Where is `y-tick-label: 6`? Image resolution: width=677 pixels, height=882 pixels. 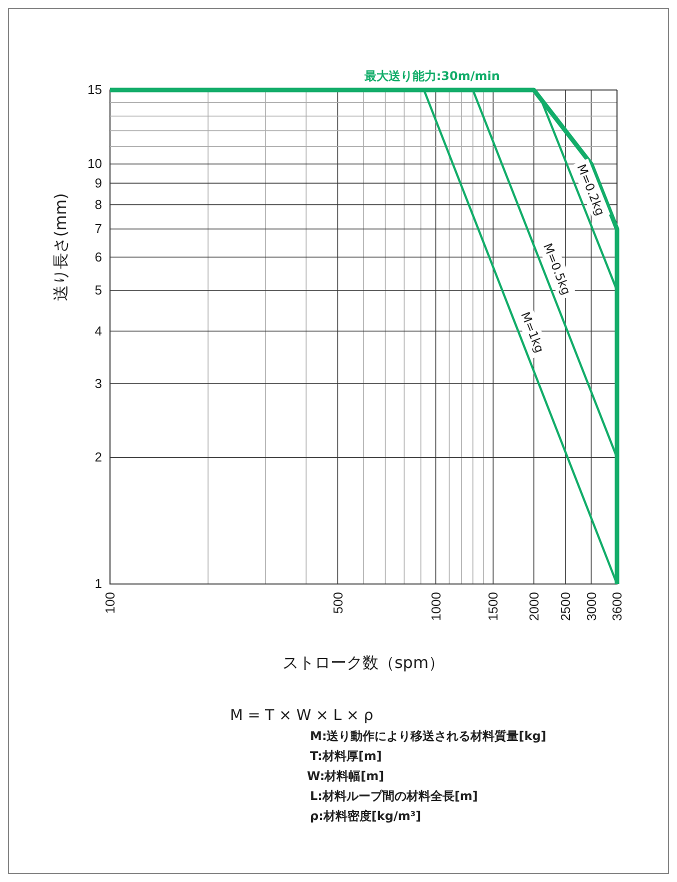
y-tick-label: 6 is located at coordinates (98, 256).